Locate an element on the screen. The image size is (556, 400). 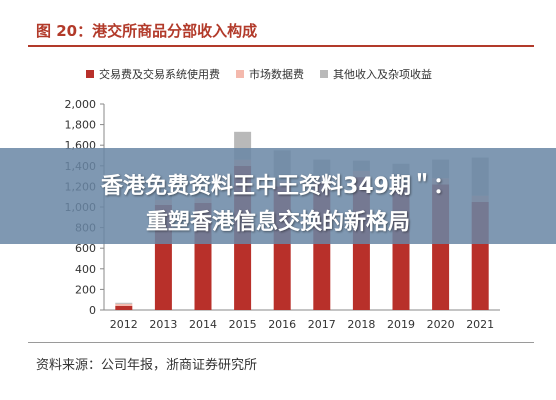
banner-subheadline: 重塑香港信息交换的新格局 is located at coordinates (277, 222).